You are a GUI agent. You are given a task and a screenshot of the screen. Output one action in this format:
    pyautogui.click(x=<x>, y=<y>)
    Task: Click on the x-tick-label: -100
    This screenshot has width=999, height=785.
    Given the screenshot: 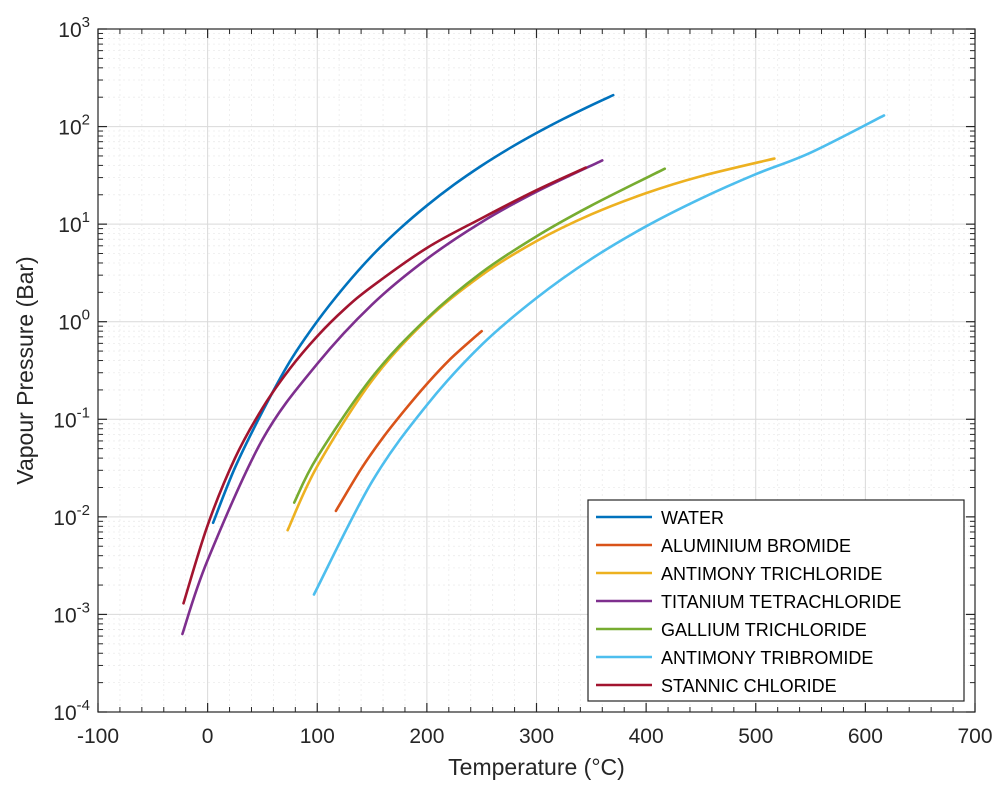 What is the action you would take?
    pyautogui.click(x=98, y=736)
    